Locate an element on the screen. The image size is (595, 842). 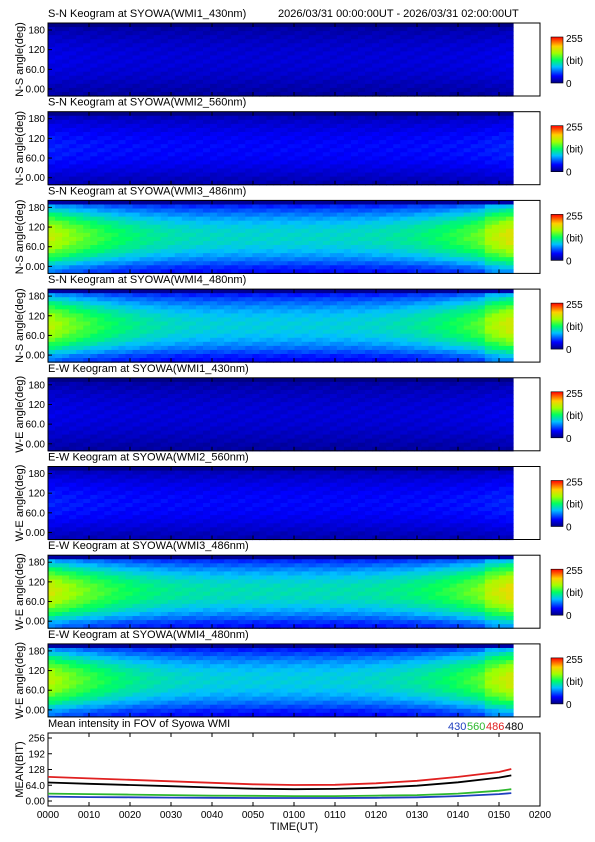
line-ytick: 256 is located at coordinates (36, 739).